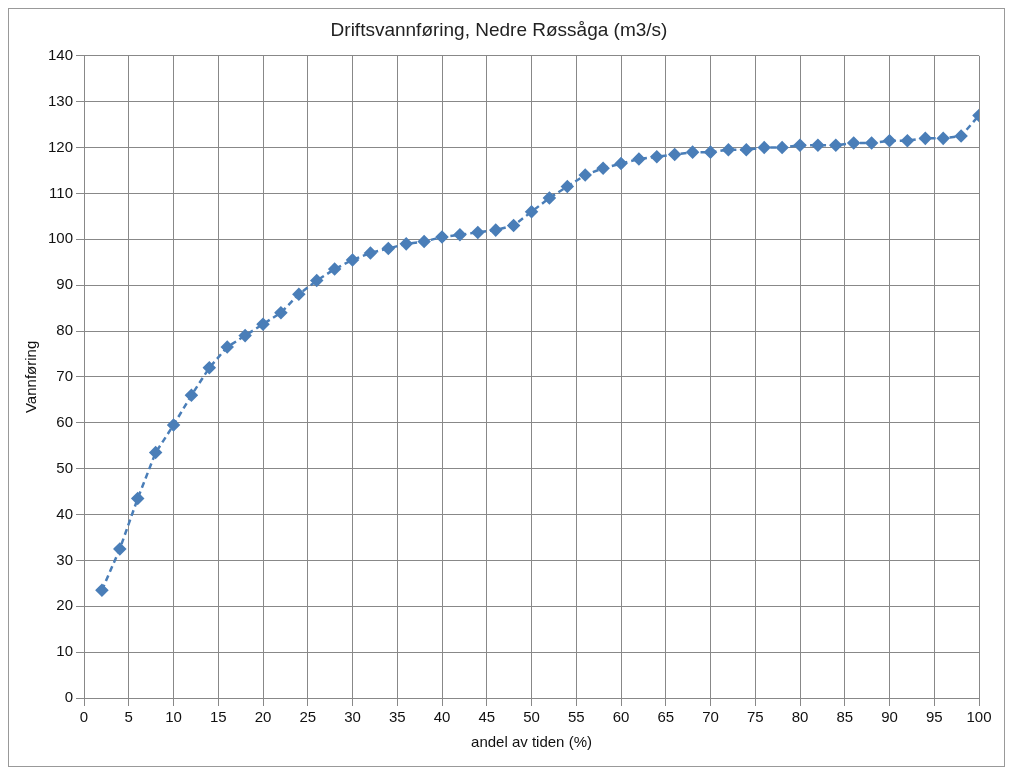 This screenshot has width=1013, height=777. Describe the element at coordinates (61, 238) in the screenshot. I see `y-tick-label: 100` at that location.